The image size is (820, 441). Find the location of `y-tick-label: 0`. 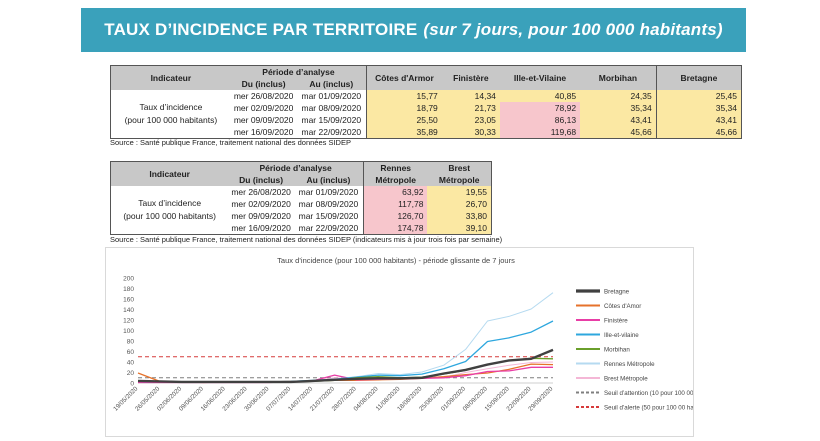

y-tick-label: 0 is located at coordinates (132, 384).